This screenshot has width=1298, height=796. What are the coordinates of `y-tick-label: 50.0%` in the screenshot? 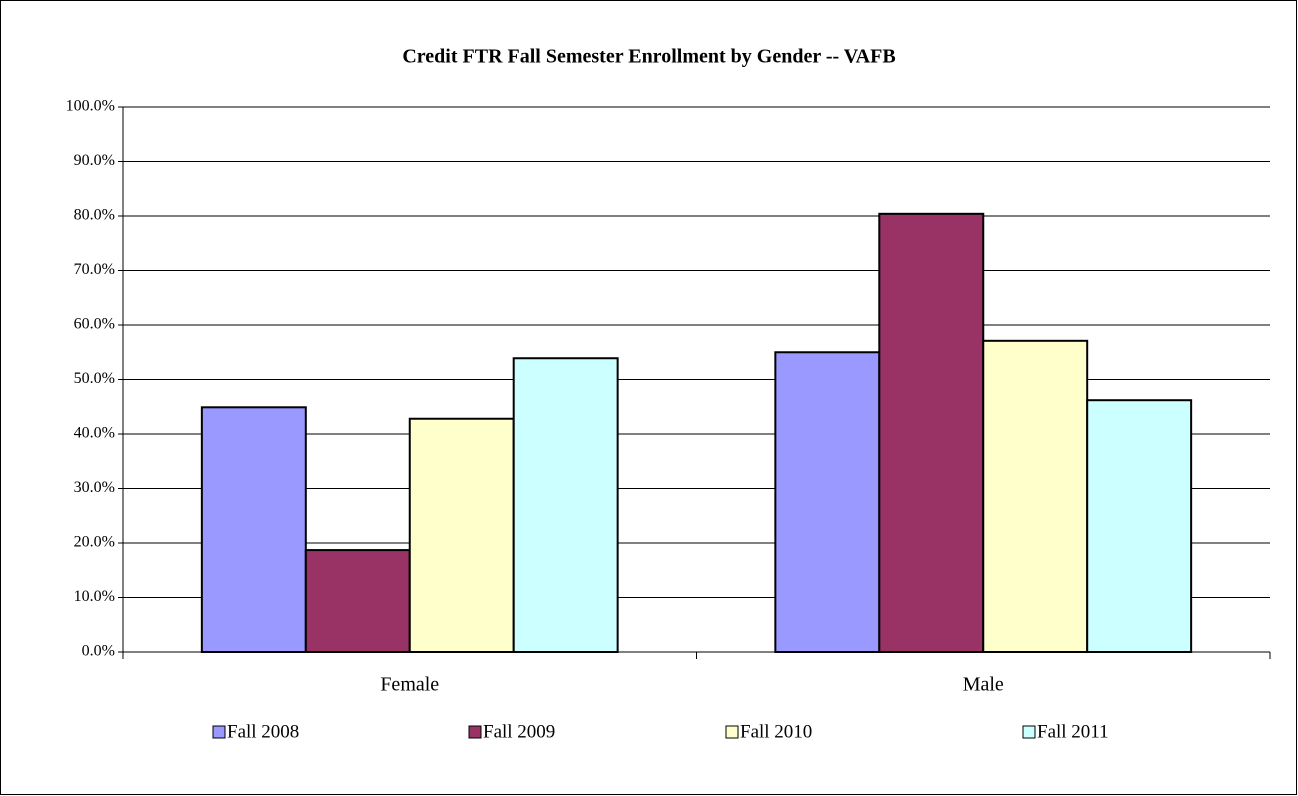 It's located at (94, 378).